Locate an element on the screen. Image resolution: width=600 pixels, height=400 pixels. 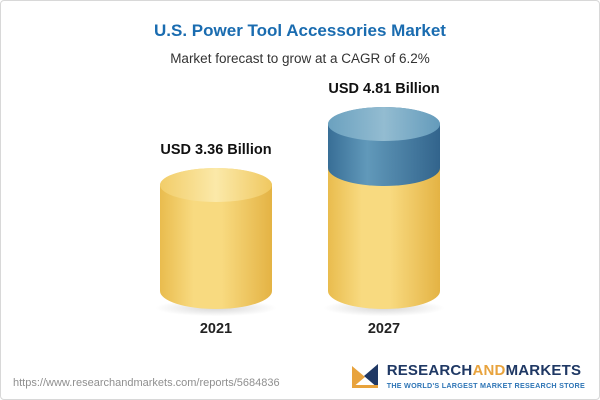
bar-2021: USD 3.36 Billion 2021 is located at coordinates (216, 239).